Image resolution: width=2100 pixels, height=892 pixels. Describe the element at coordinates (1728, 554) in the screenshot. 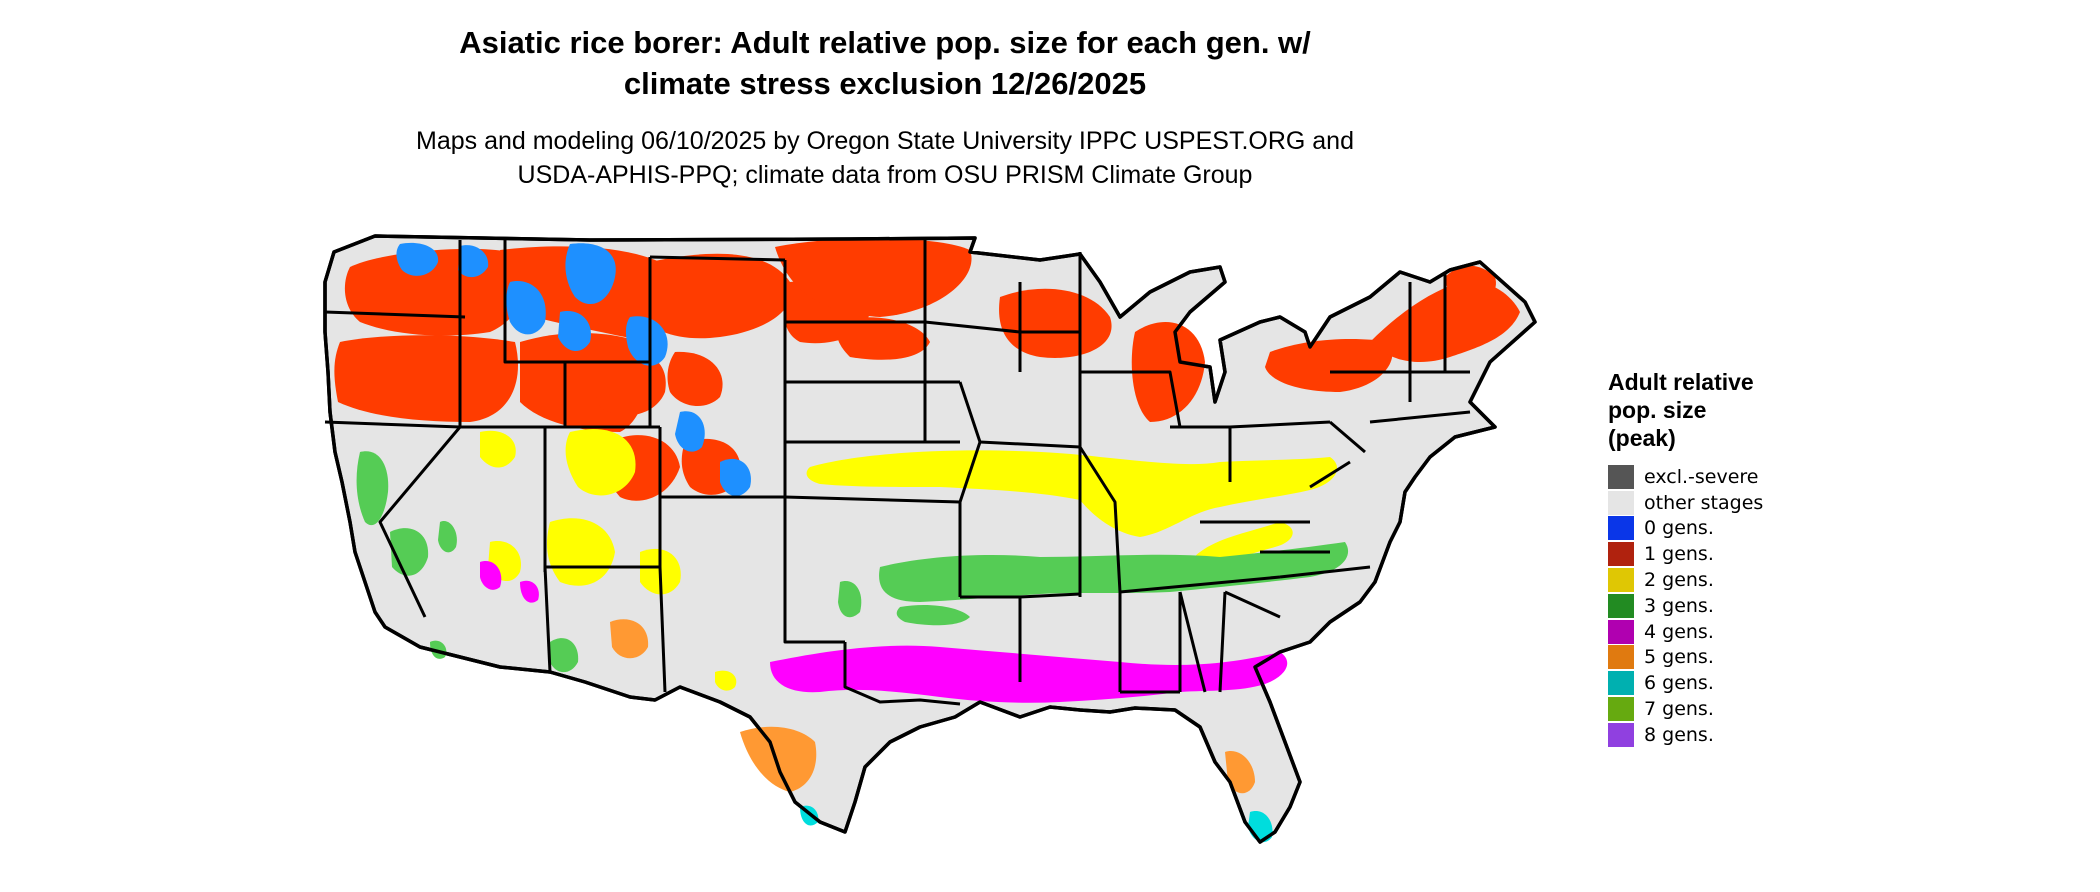

I see `legend-item: 1 gens.` at that location.